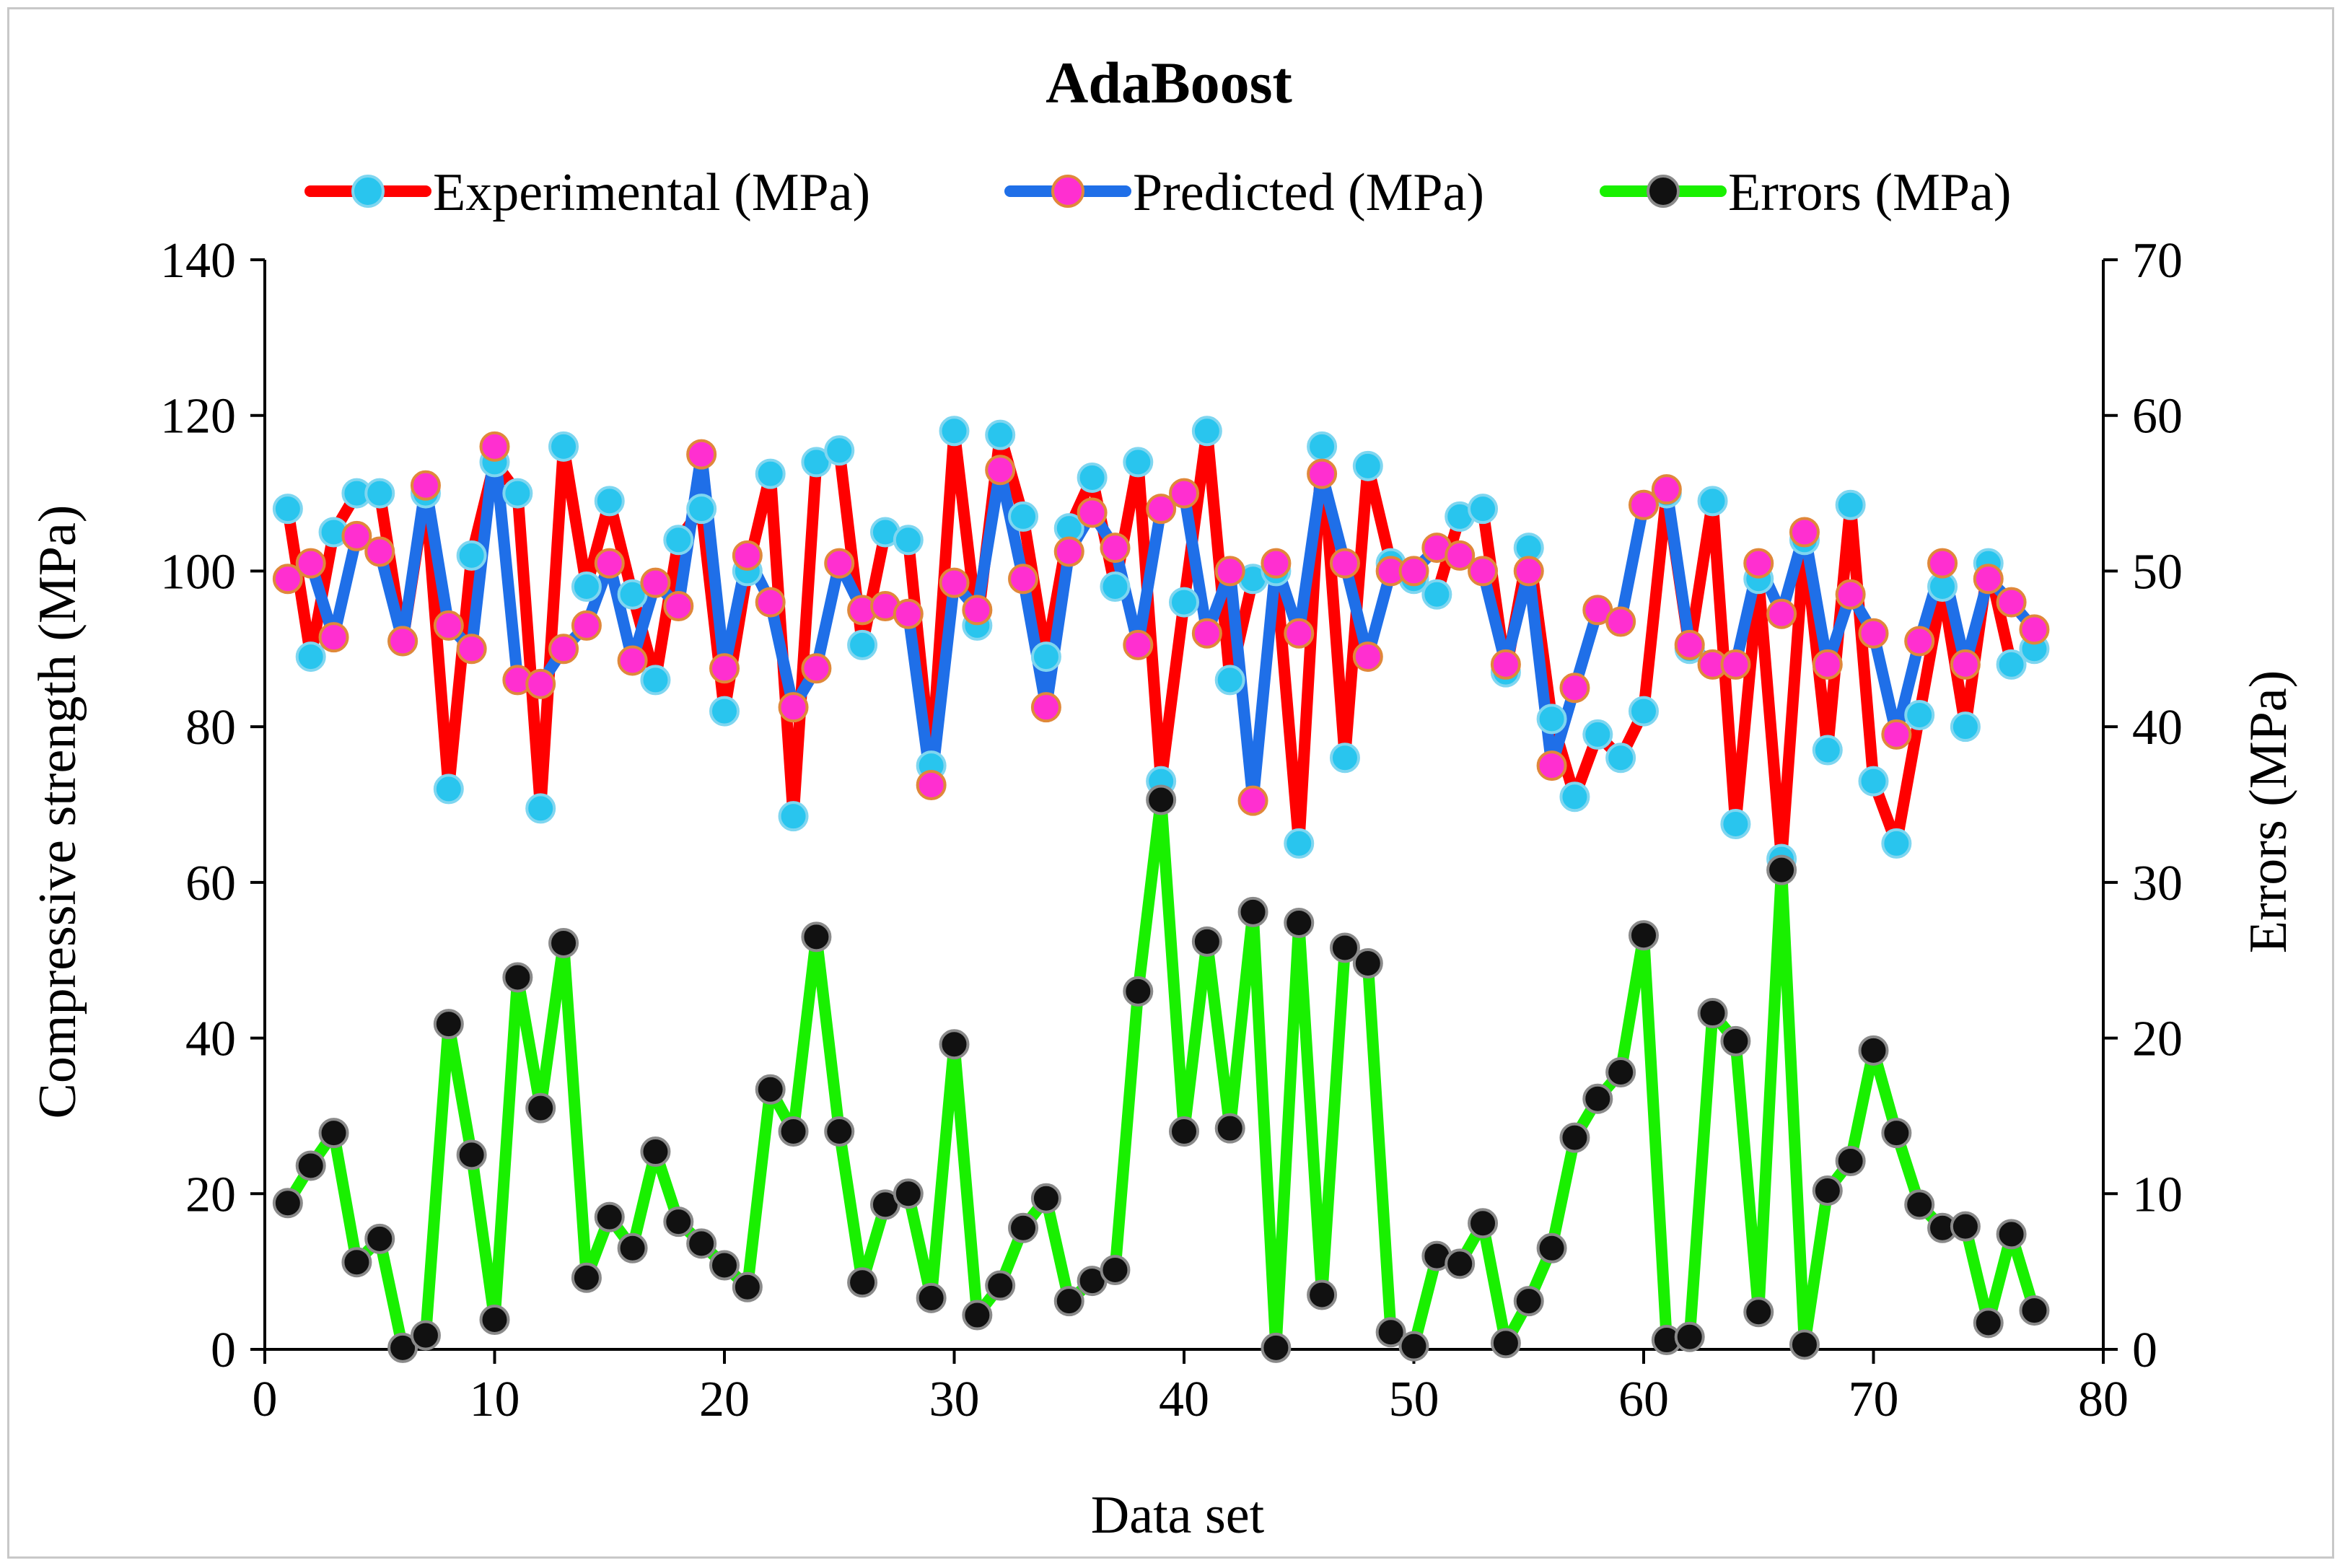  Describe the element at coordinates (2104, 1399) in the screenshot. I see `x-tick-label: 80` at that location.